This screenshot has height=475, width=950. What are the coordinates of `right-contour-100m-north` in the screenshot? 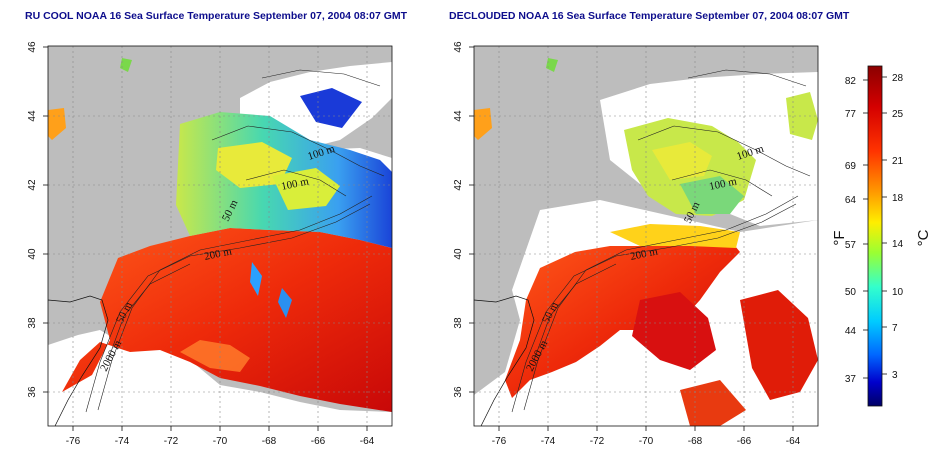 It's located at (724, 151).